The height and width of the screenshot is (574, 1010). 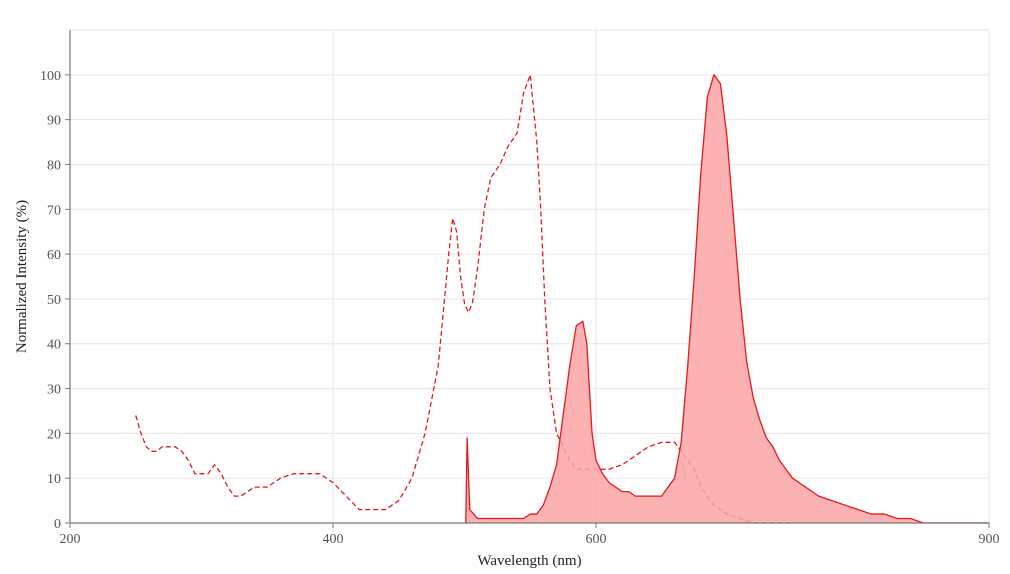 I want to click on y-tick-label: 60, so click(x=54, y=255).